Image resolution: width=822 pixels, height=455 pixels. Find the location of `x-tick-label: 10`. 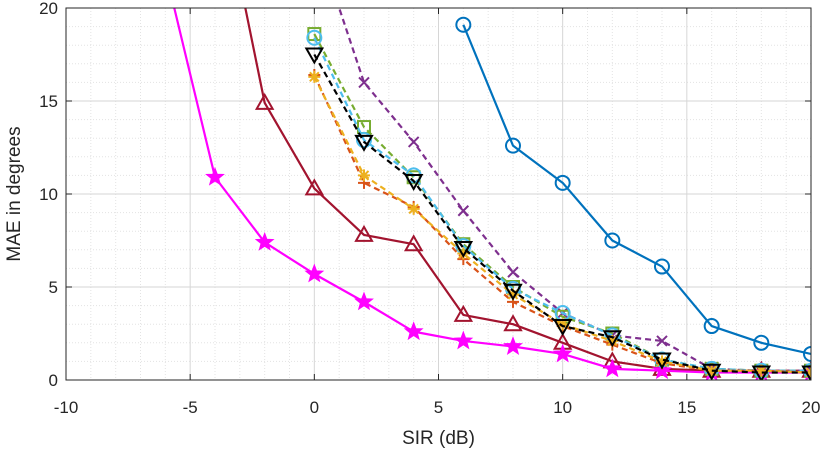

x-tick-label: 10 is located at coordinates (562, 407).